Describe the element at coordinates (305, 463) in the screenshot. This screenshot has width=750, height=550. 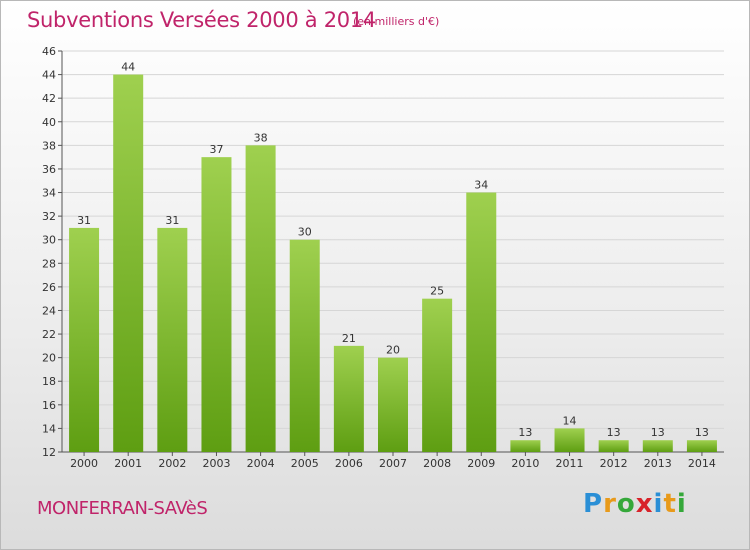
I see `x-tick-label: 2005` at that location.